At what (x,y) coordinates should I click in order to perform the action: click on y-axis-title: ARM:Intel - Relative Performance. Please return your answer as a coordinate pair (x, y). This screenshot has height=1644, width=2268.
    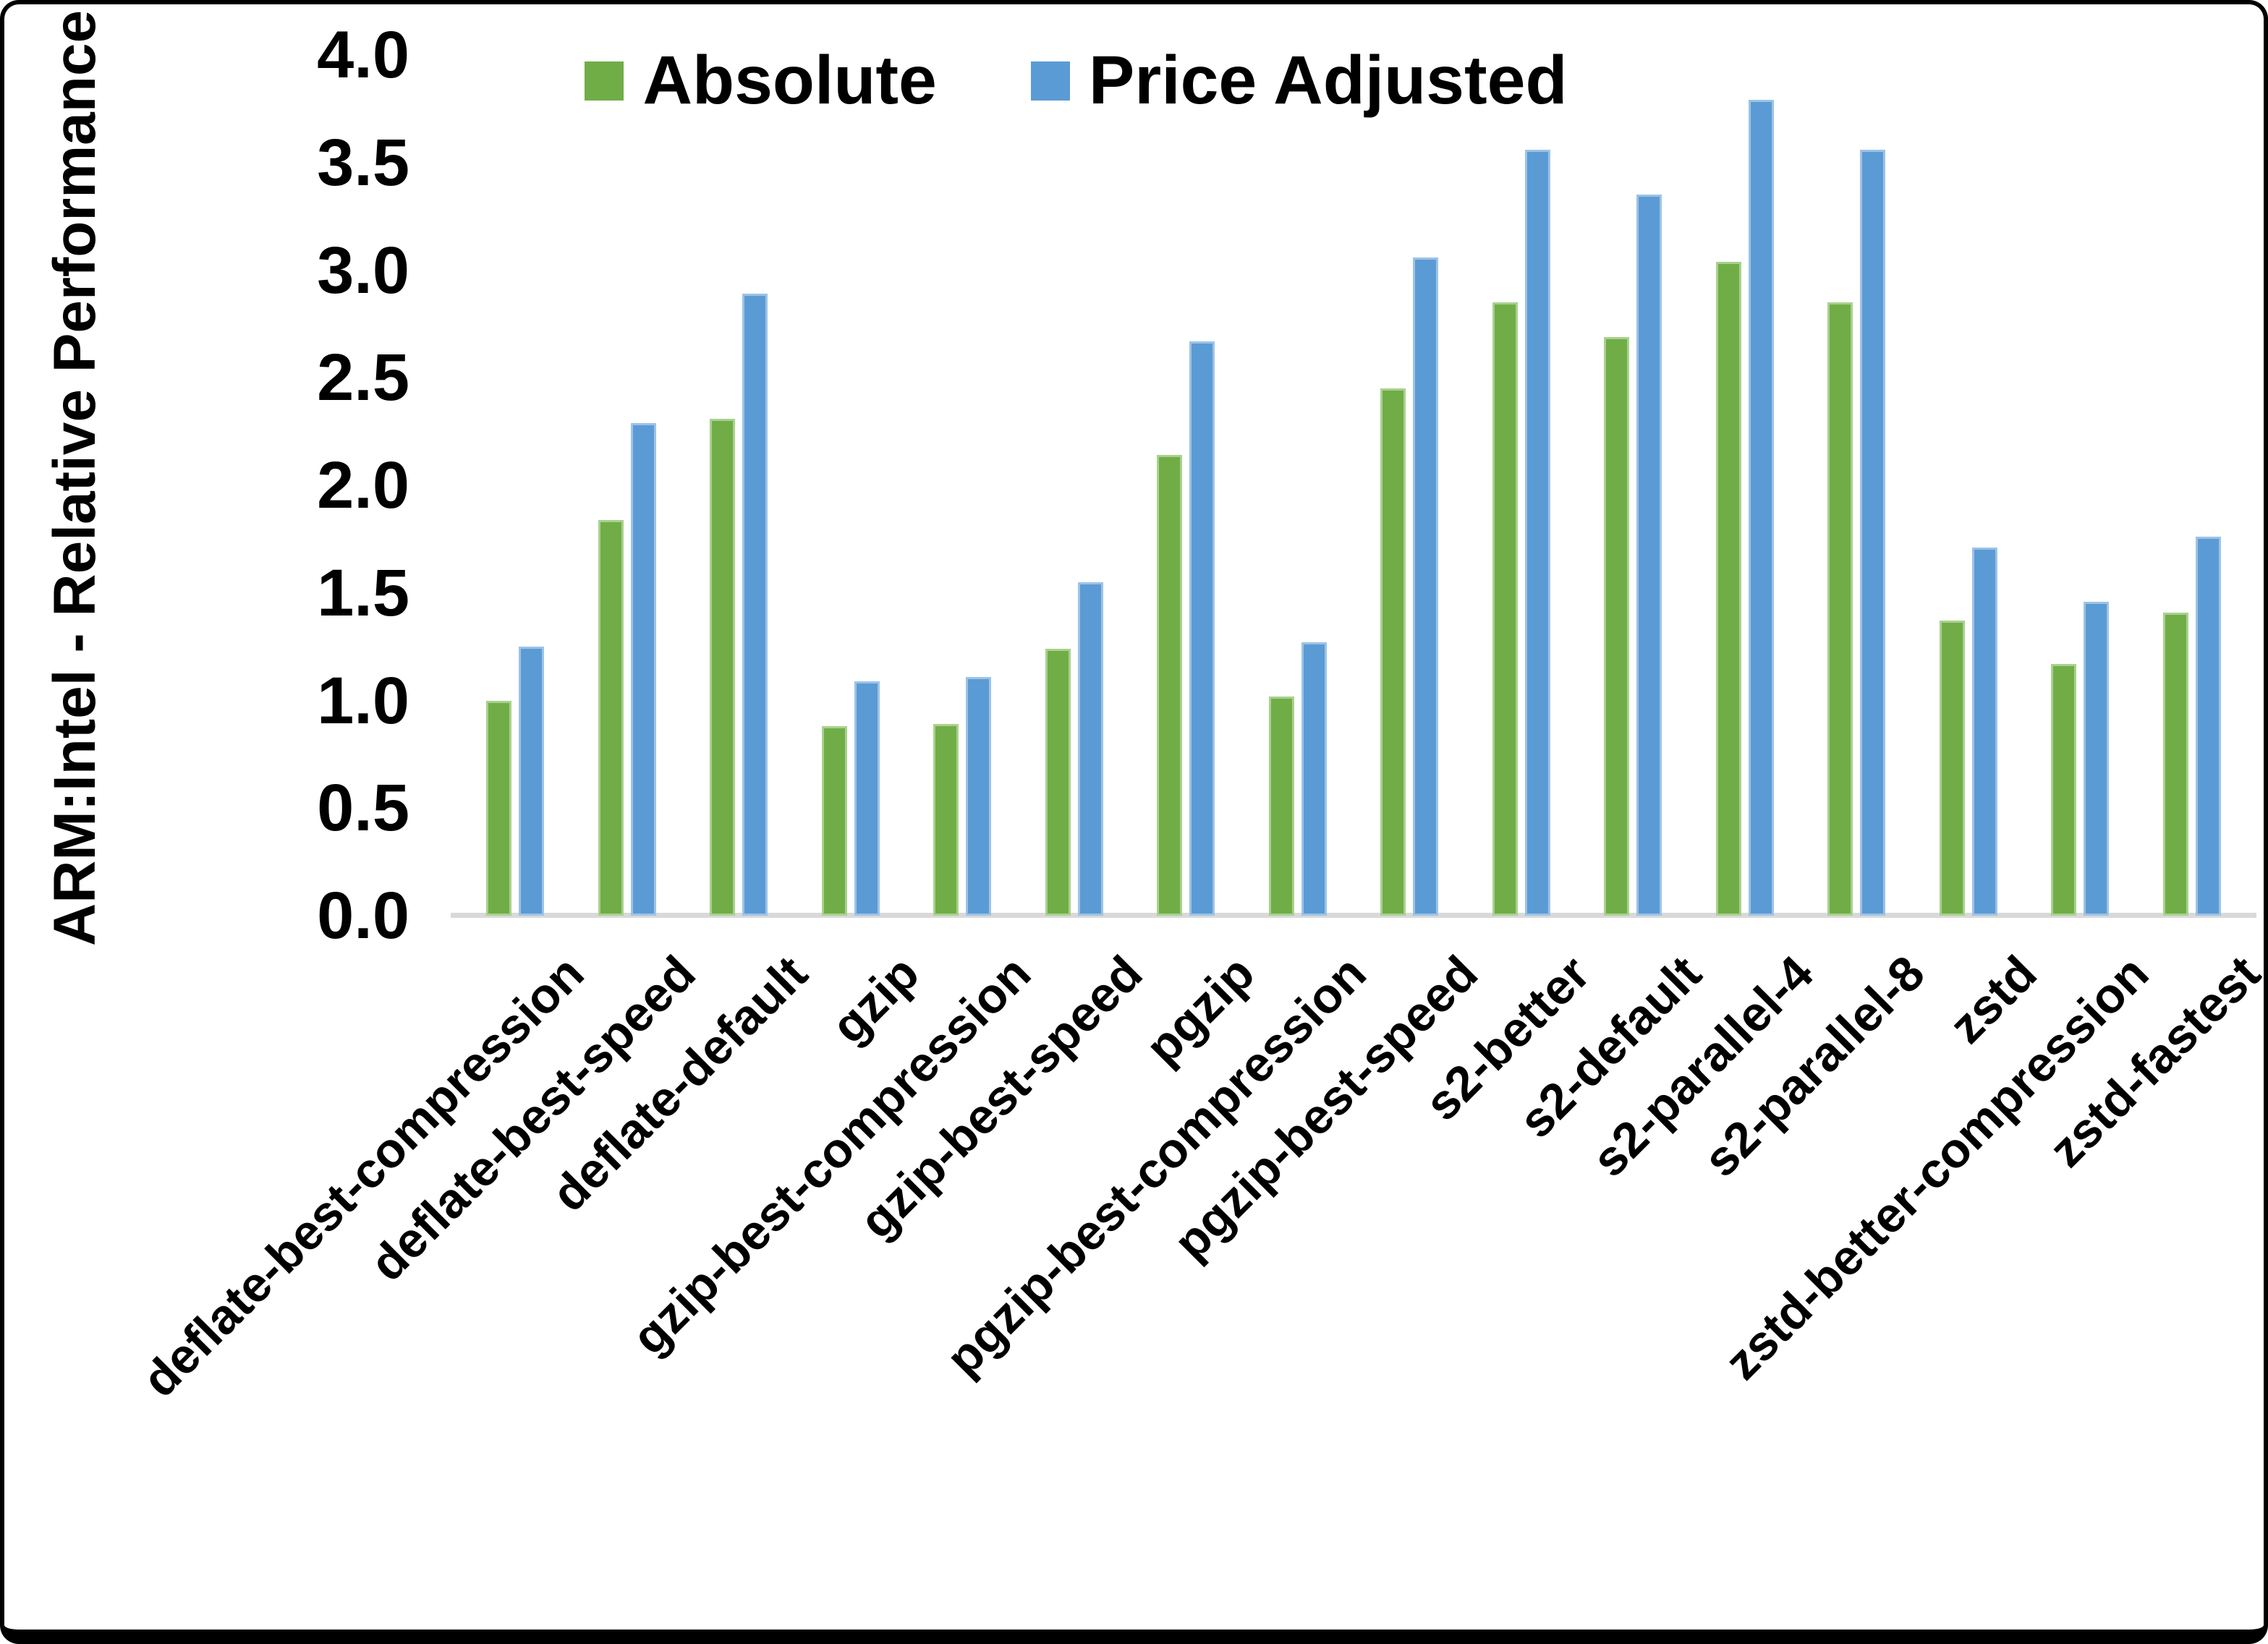
    Looking at the image, I should click on (75, 478).